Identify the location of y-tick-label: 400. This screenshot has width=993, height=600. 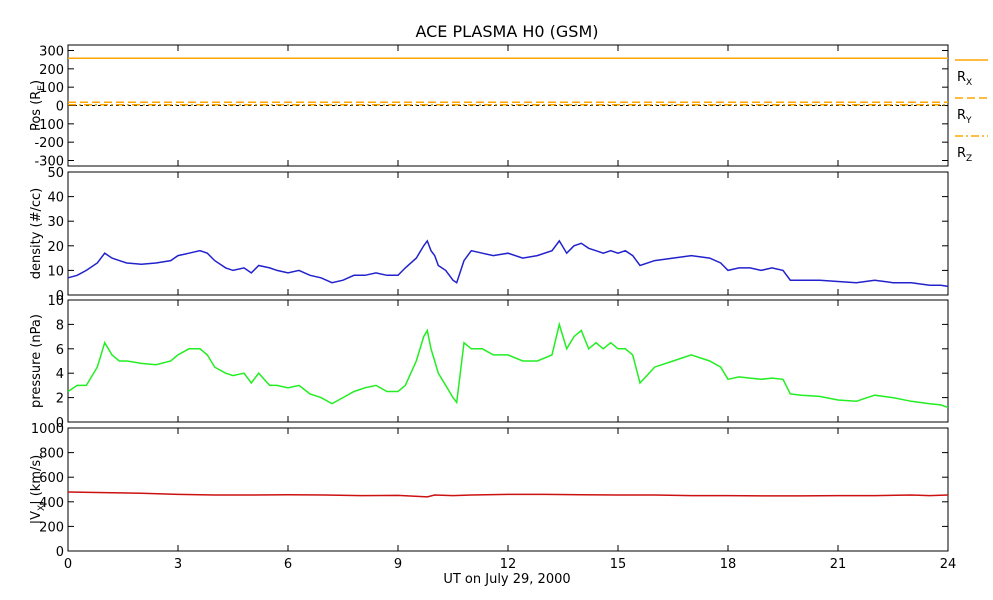
(51, 503).